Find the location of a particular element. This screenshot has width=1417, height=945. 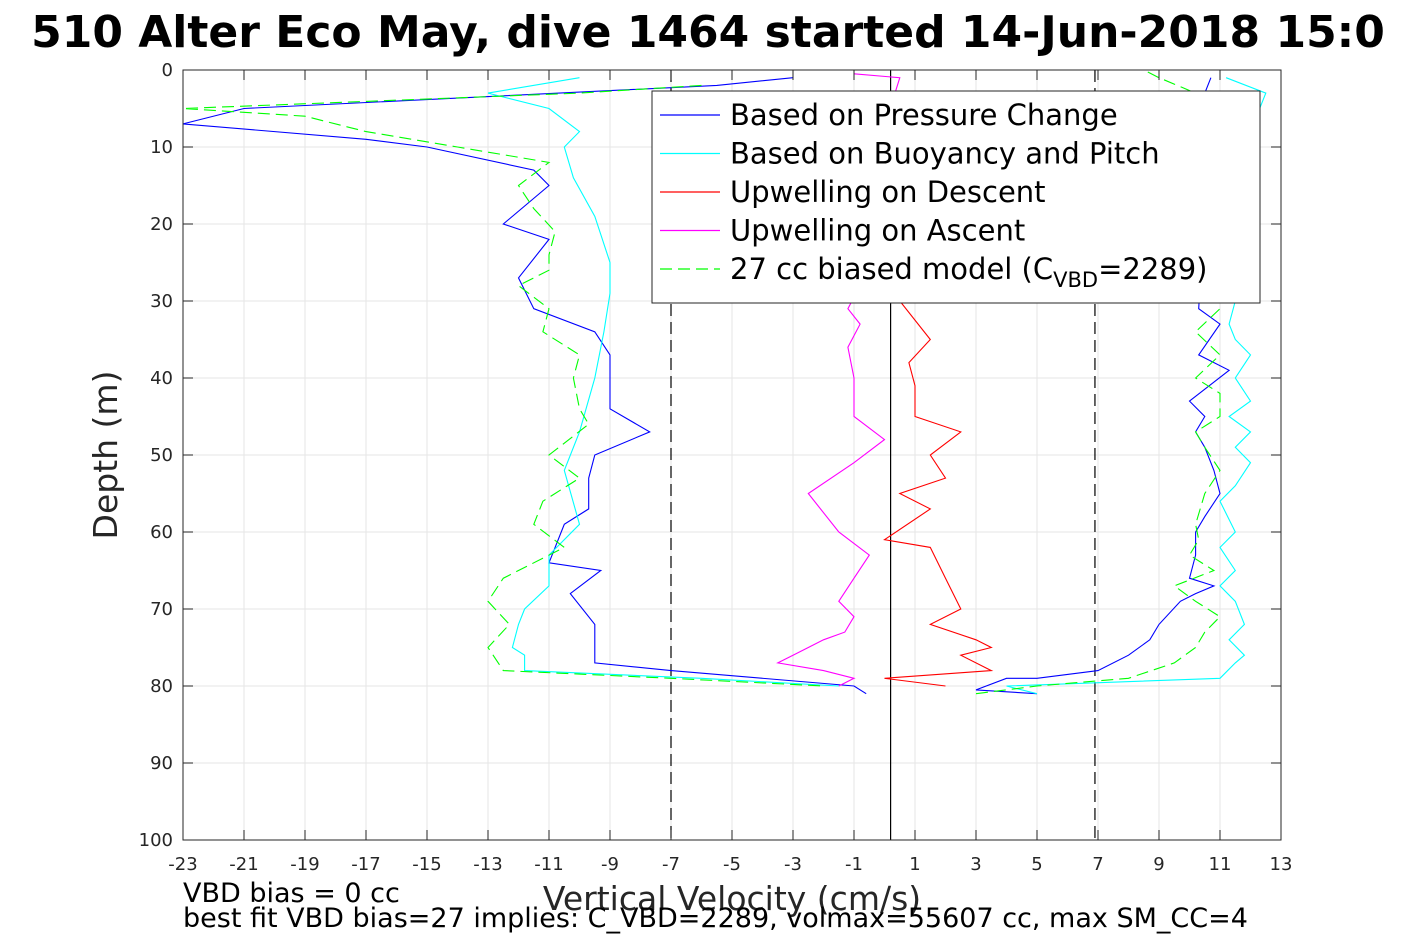

y-tick-label: 20 is located at coordinates (161, 224).